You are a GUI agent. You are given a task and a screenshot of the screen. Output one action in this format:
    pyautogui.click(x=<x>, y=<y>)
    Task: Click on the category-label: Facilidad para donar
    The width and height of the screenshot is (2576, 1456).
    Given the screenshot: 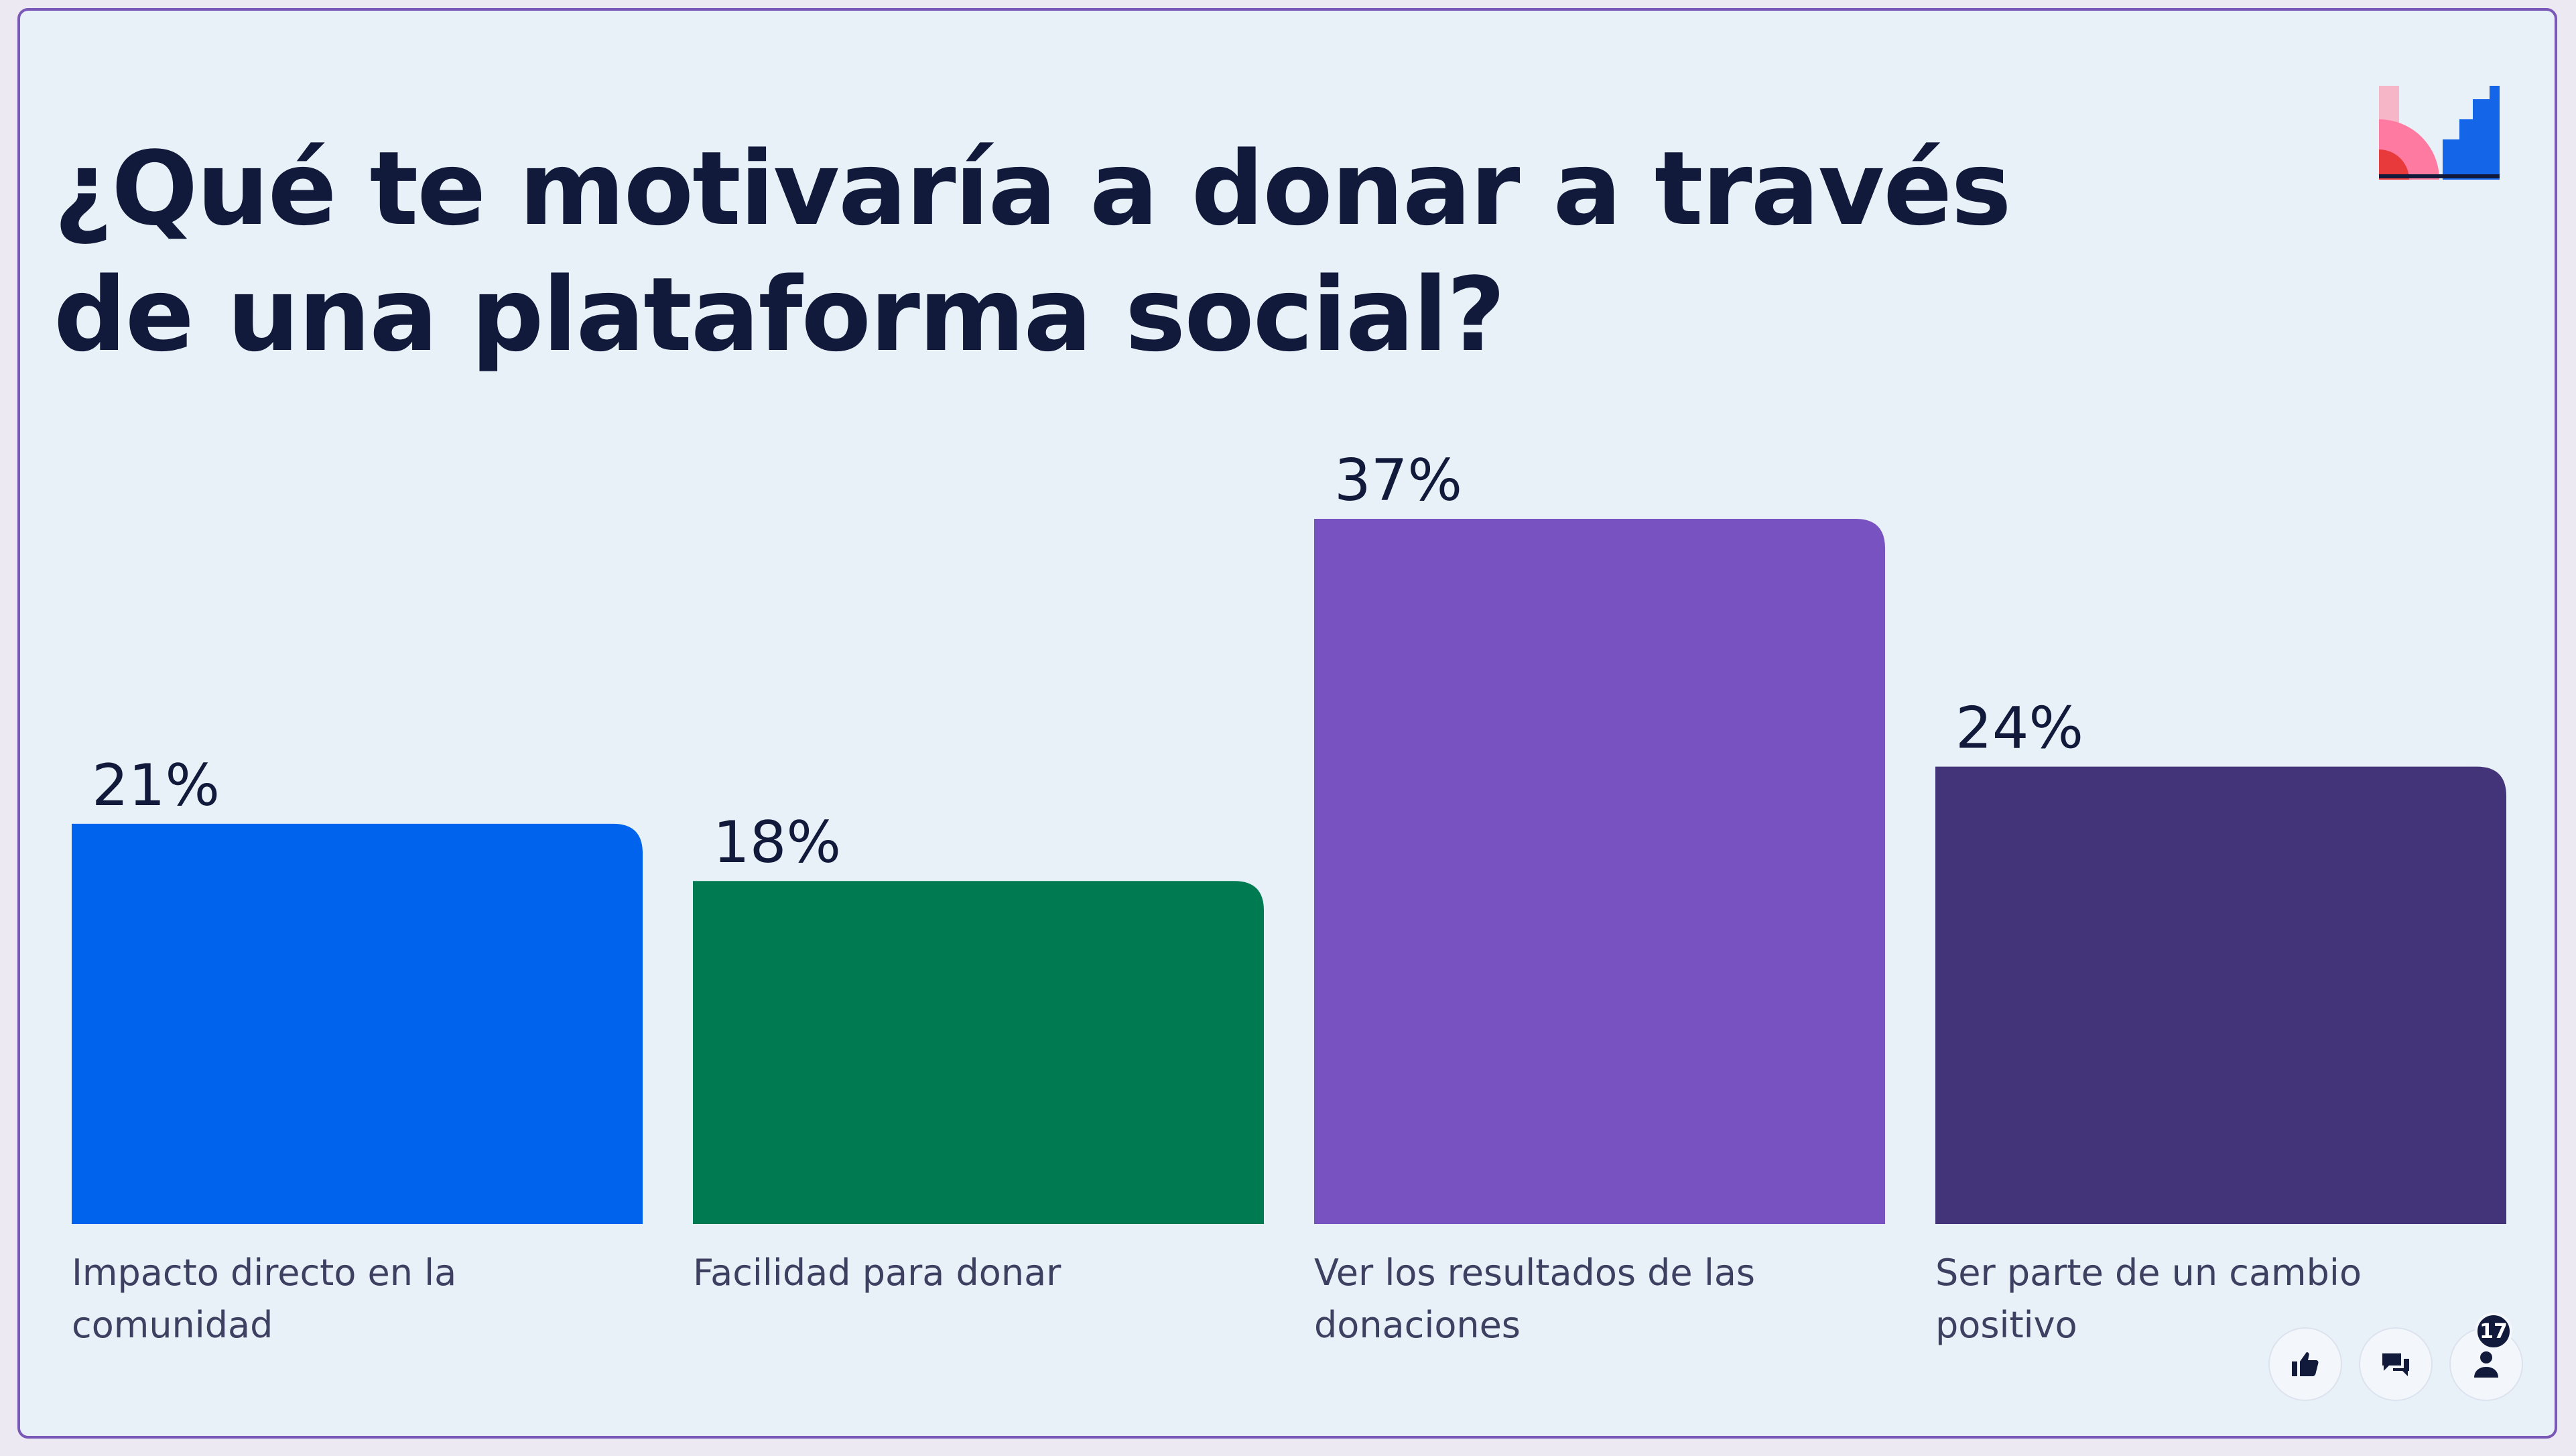 What is the action you would take?
    pyautogui.click(x=877, y=1273)
    